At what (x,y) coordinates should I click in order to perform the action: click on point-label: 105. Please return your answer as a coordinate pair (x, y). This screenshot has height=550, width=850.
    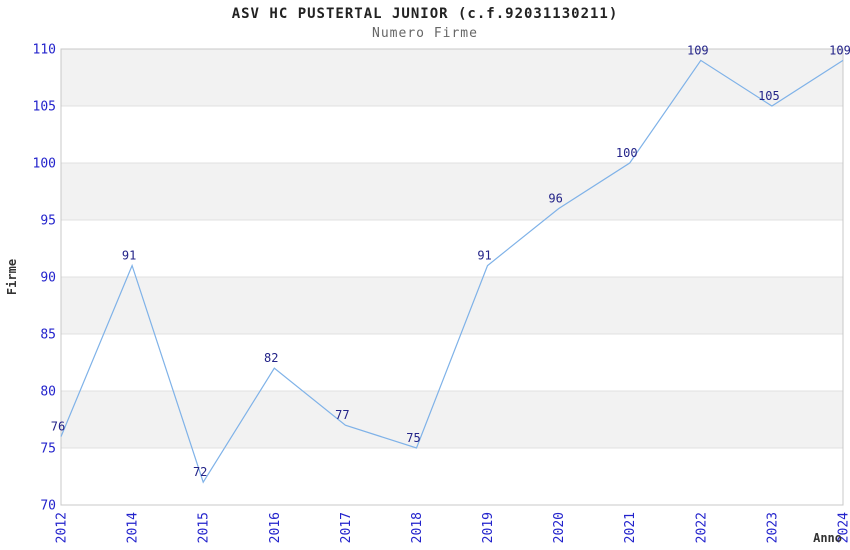
    Looking at the image, I should click on (769, 96).